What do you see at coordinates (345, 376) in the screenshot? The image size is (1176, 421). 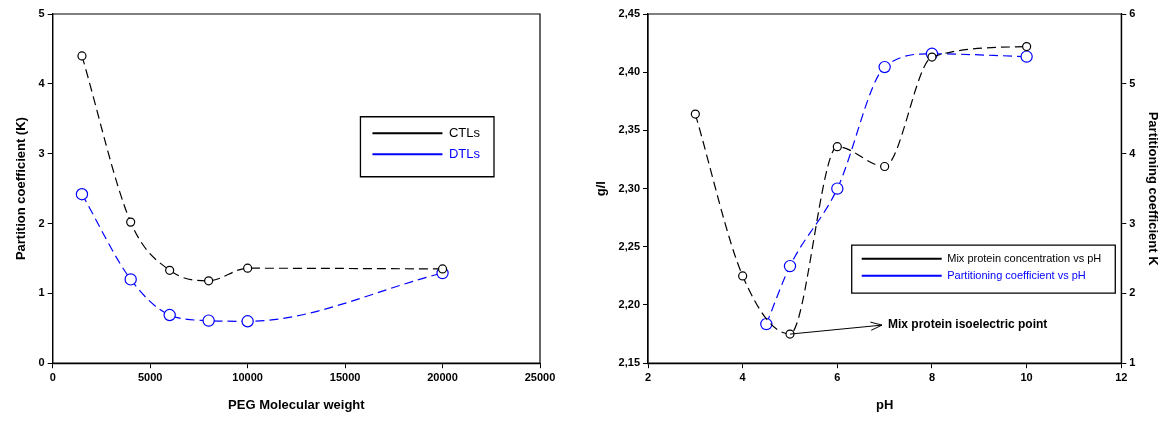 I see `x-tick-label: 15000` at bounding box center [345, 376].